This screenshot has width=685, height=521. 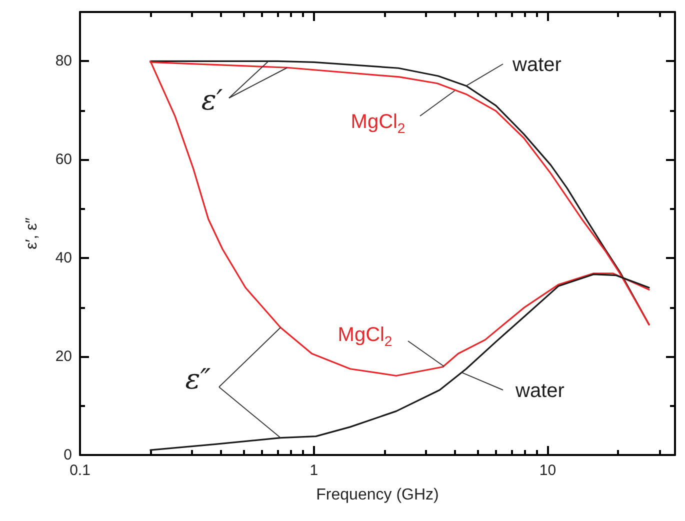 I want to click on y-tick-label: 80, so click(x=63, y=61).